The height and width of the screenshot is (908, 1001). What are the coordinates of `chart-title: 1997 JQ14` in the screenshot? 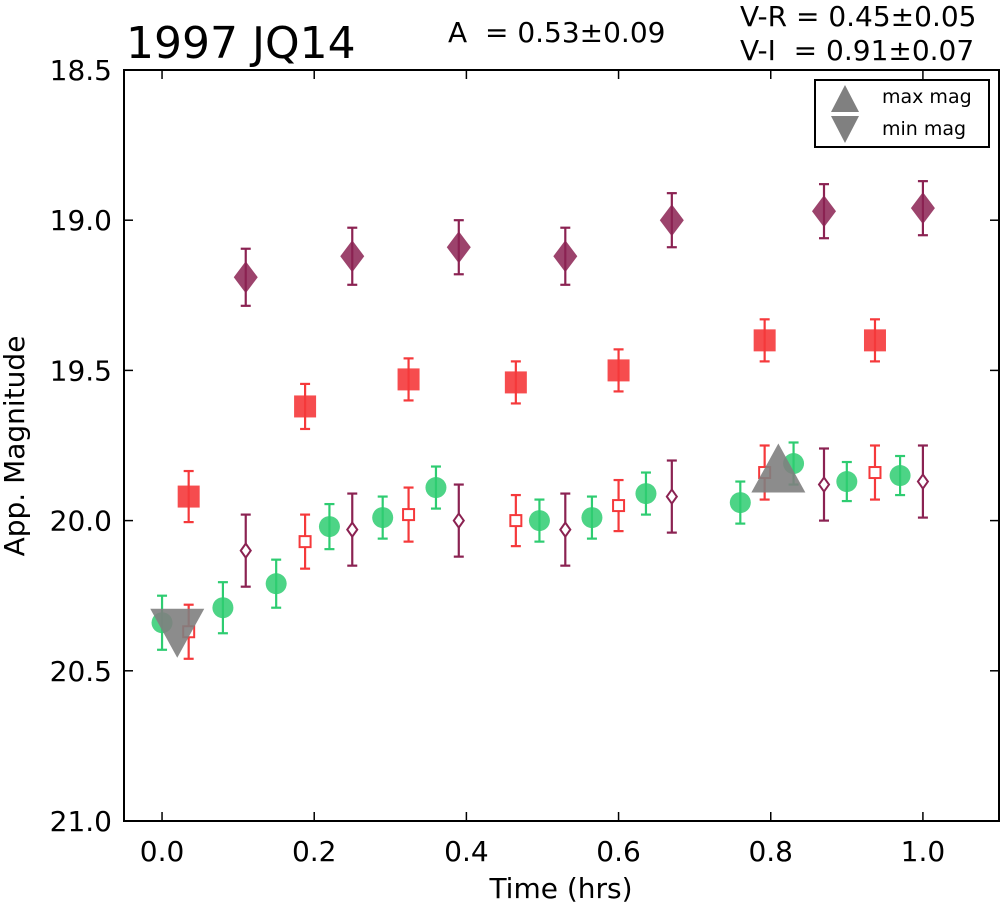 It's located at (241, 43).